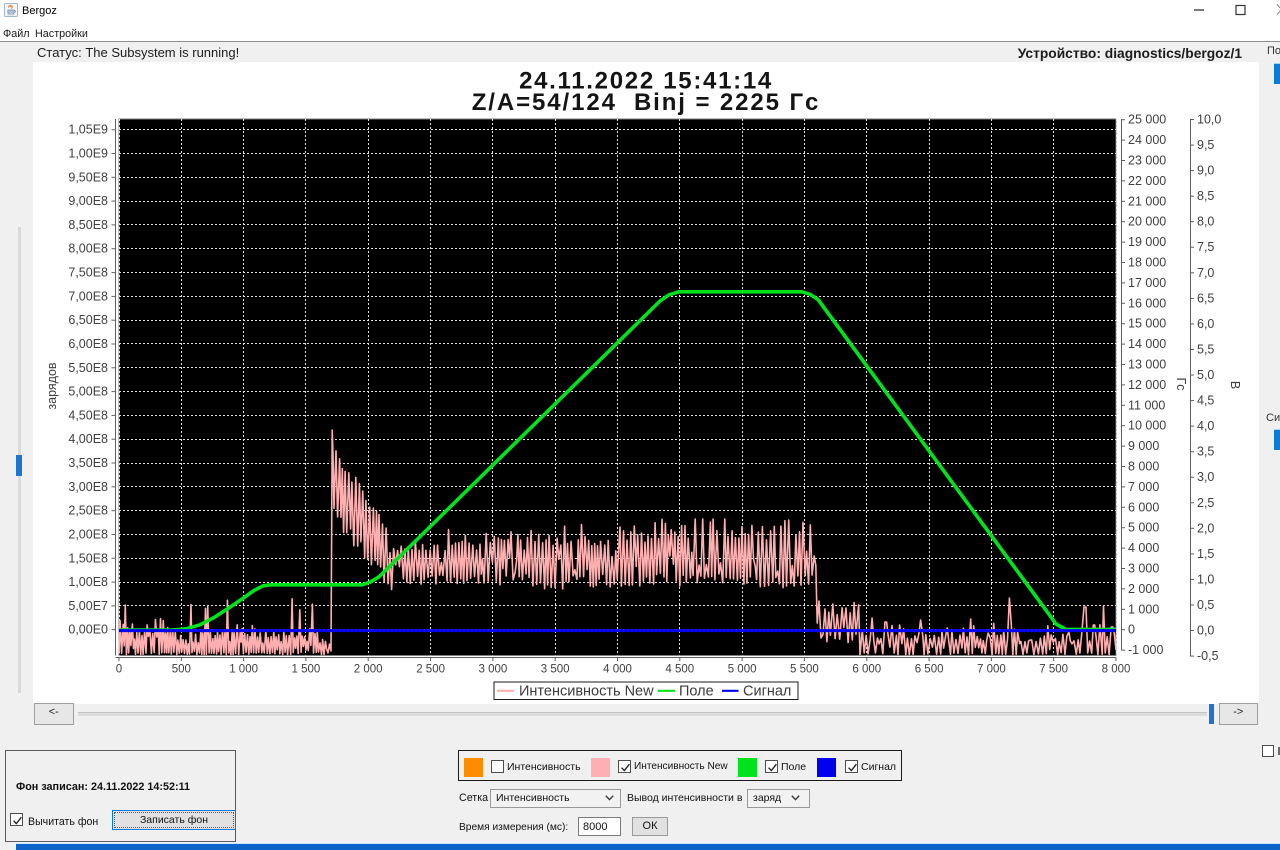 This screenshot has height=850, width=1280. Describe the element at coordinates (1181, 383) in the screenshot. I see `svg-text: Гс` at that location.